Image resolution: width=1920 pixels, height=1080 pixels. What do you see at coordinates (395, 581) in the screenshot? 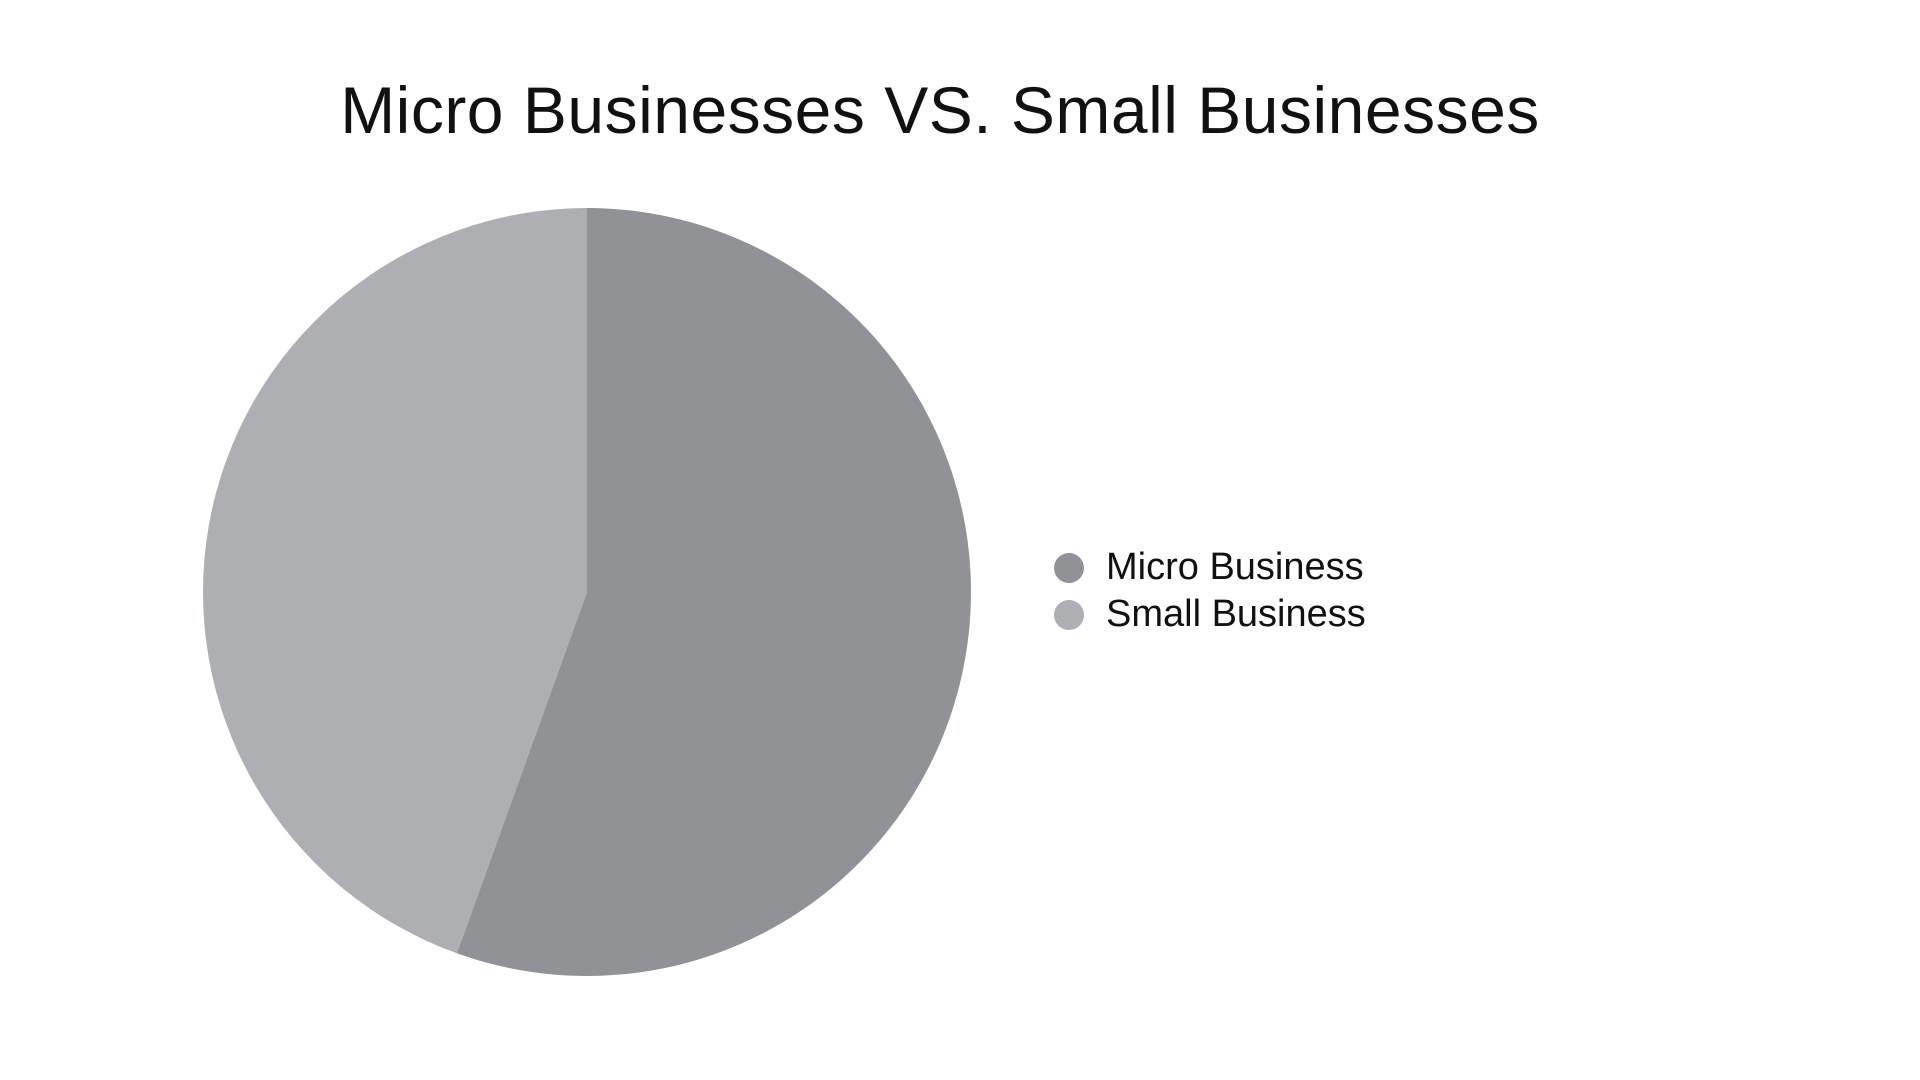
I see `pie-slice-small-business` at bounding box center [395, 581].